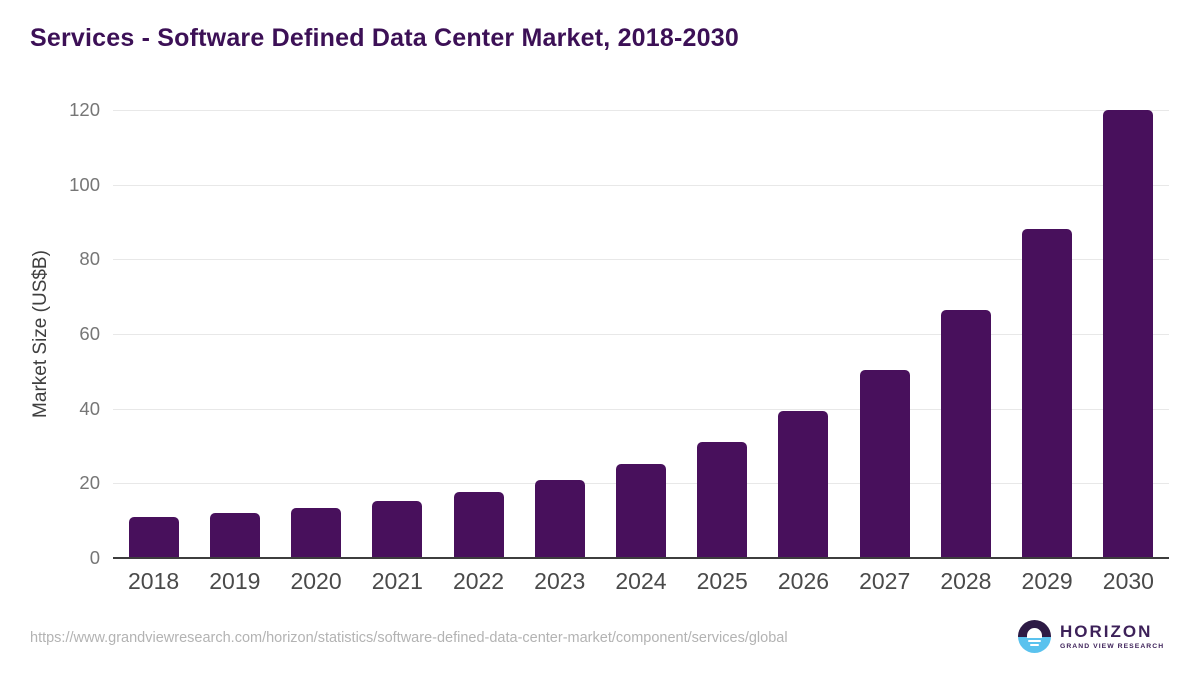  What do you see at coordinates (94, 557) in the screenshot?
I see `y-tick-label-0: 0` at bounding box center [94, 557].